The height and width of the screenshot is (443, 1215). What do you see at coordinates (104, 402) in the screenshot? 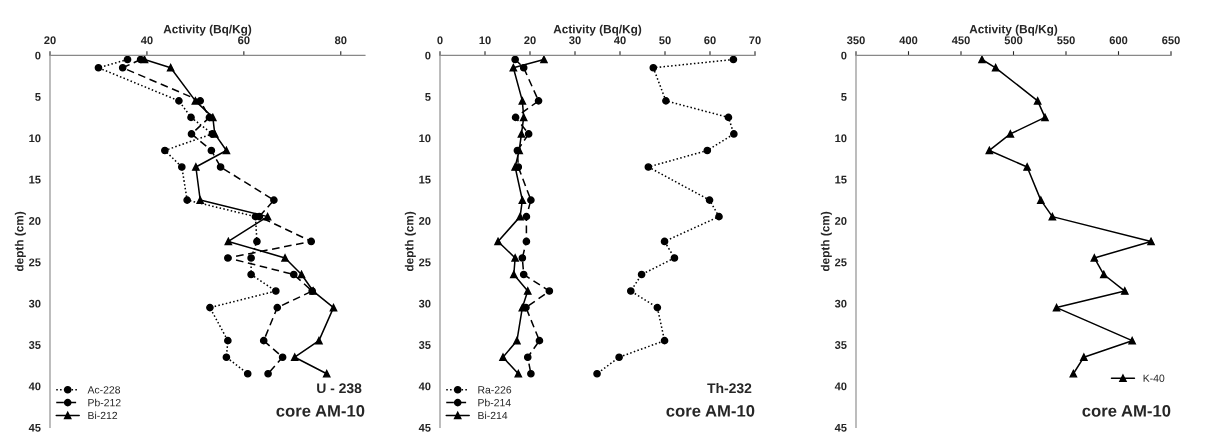
I see `legend-label: Pb-212` at bounding box center [104, 402].